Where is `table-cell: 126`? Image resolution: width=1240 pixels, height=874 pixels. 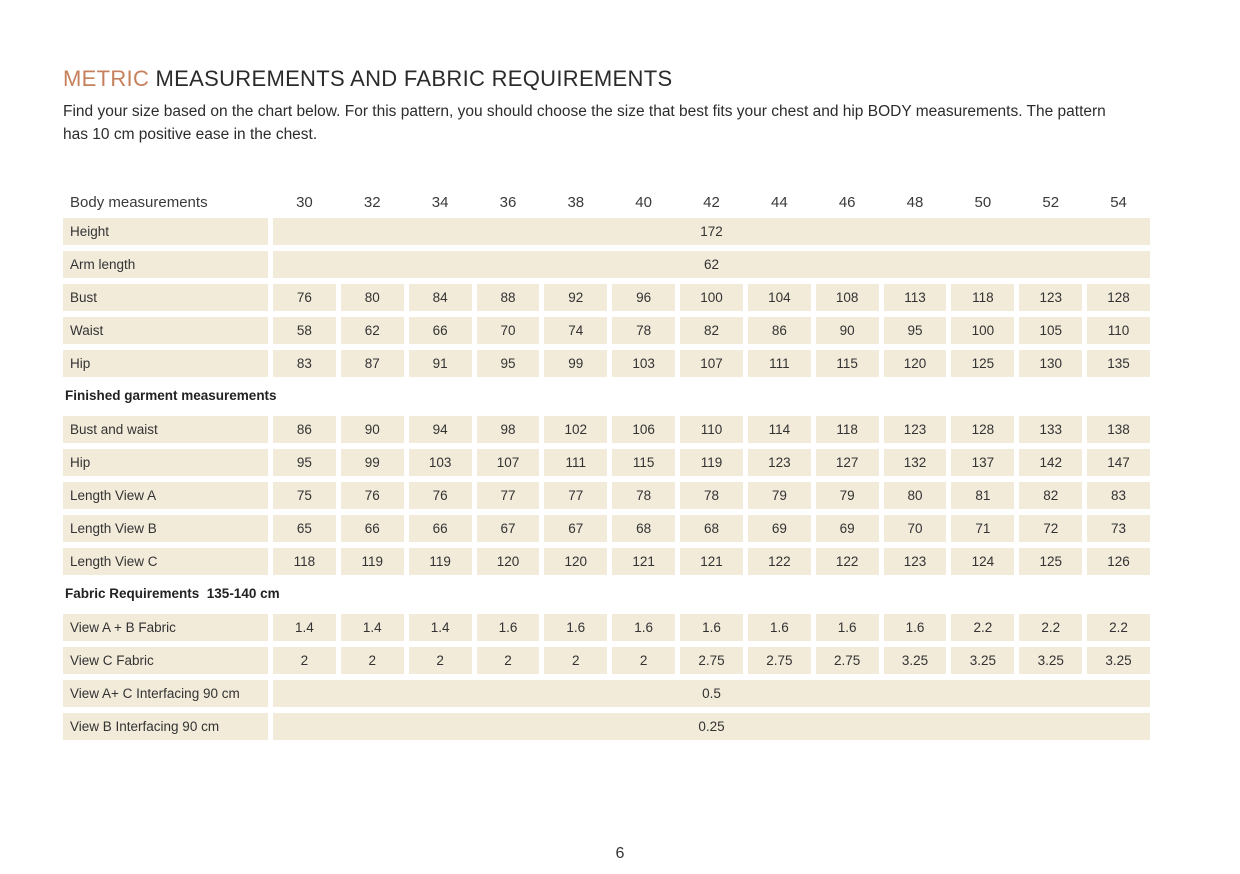 table-cell: 126 is located at coordinates (1118, 561).